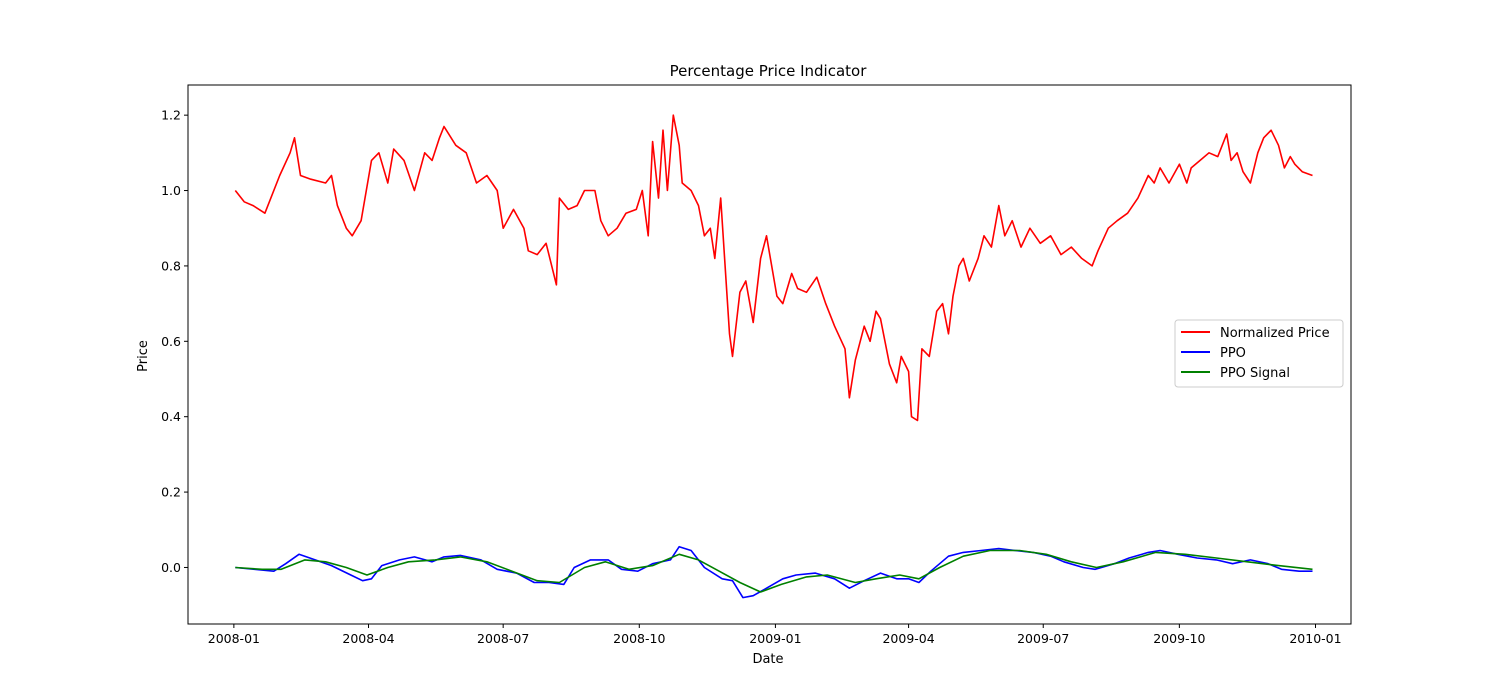 The image size is (1500, 700). Describe the element at coordinates (769, 71) in the screenshot. I see `chart-title: Percentage Price Indicator` at that location.